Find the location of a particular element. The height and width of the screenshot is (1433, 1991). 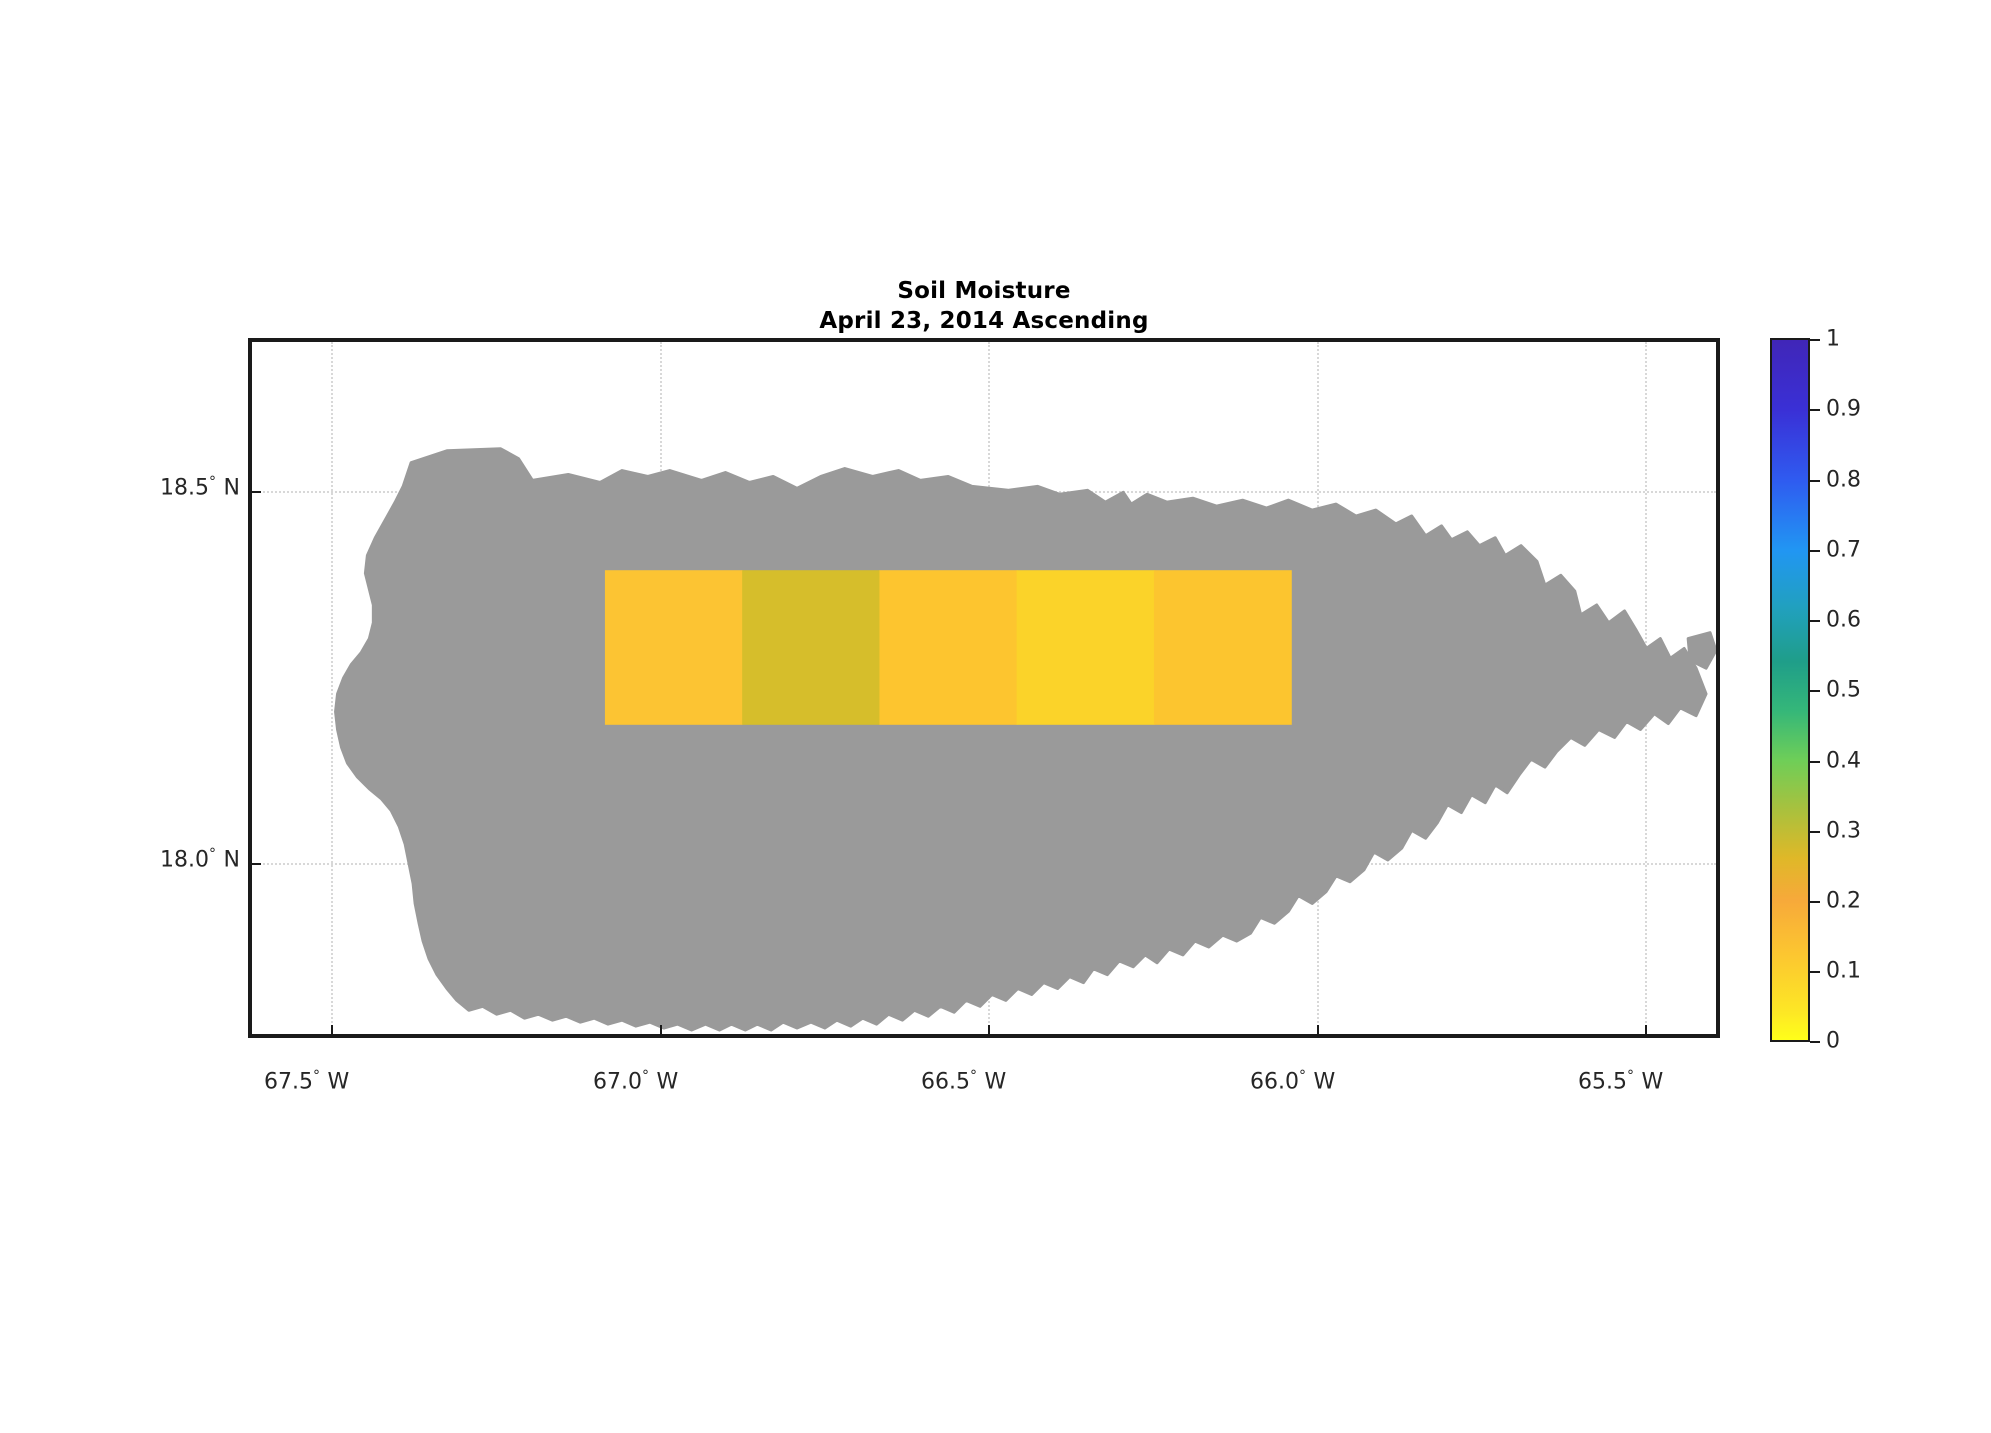

xtick-suffix-66.5: W is located at coordinates (992, 1082).